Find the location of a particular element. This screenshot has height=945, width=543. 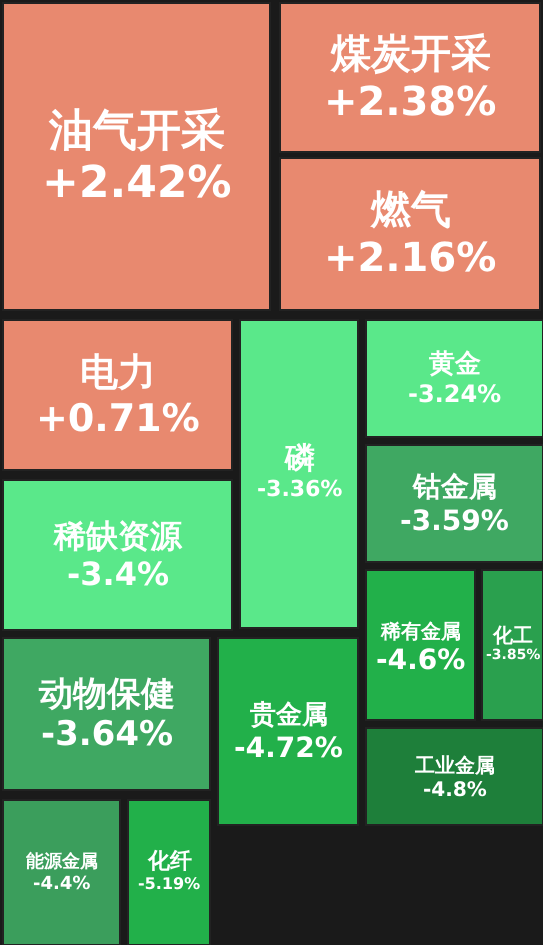

category-label: 能源金属 is located at coordinates (62, 861).